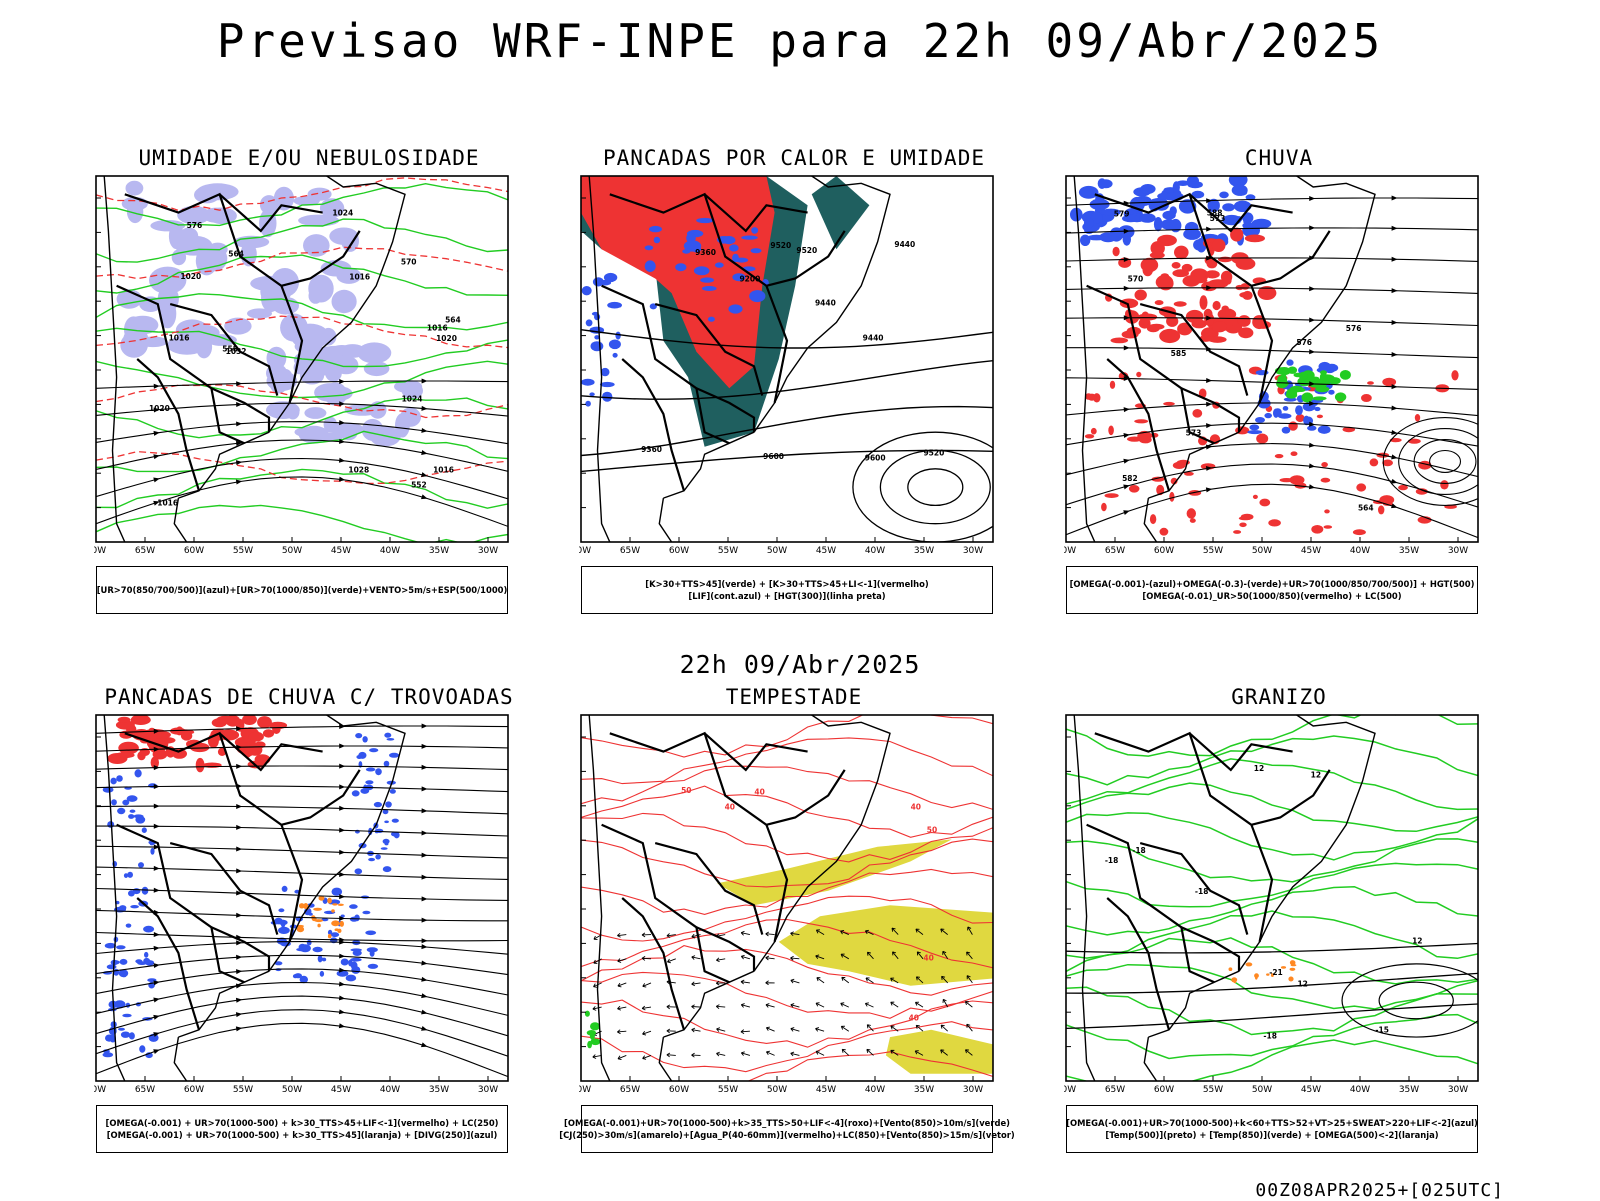  What do you see at coordinates (1366, 508) in the screenshot?
I see `contour-label: 564` at bounding box center [1366, 508].